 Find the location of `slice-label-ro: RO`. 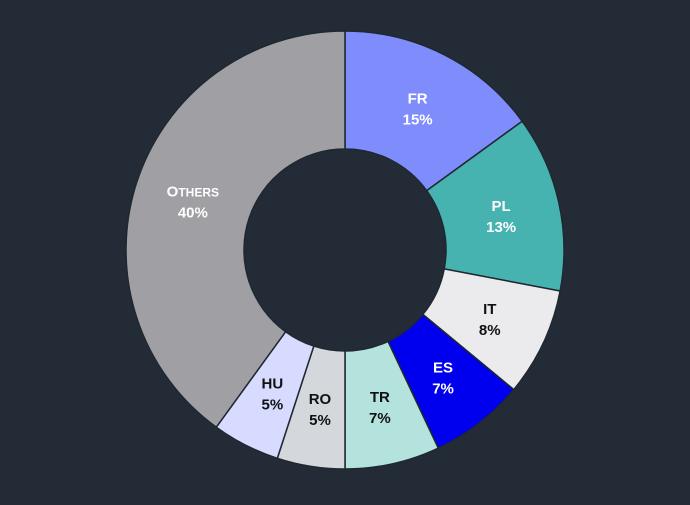

slice-label-ro: RO is located at coordinates (320, 399).